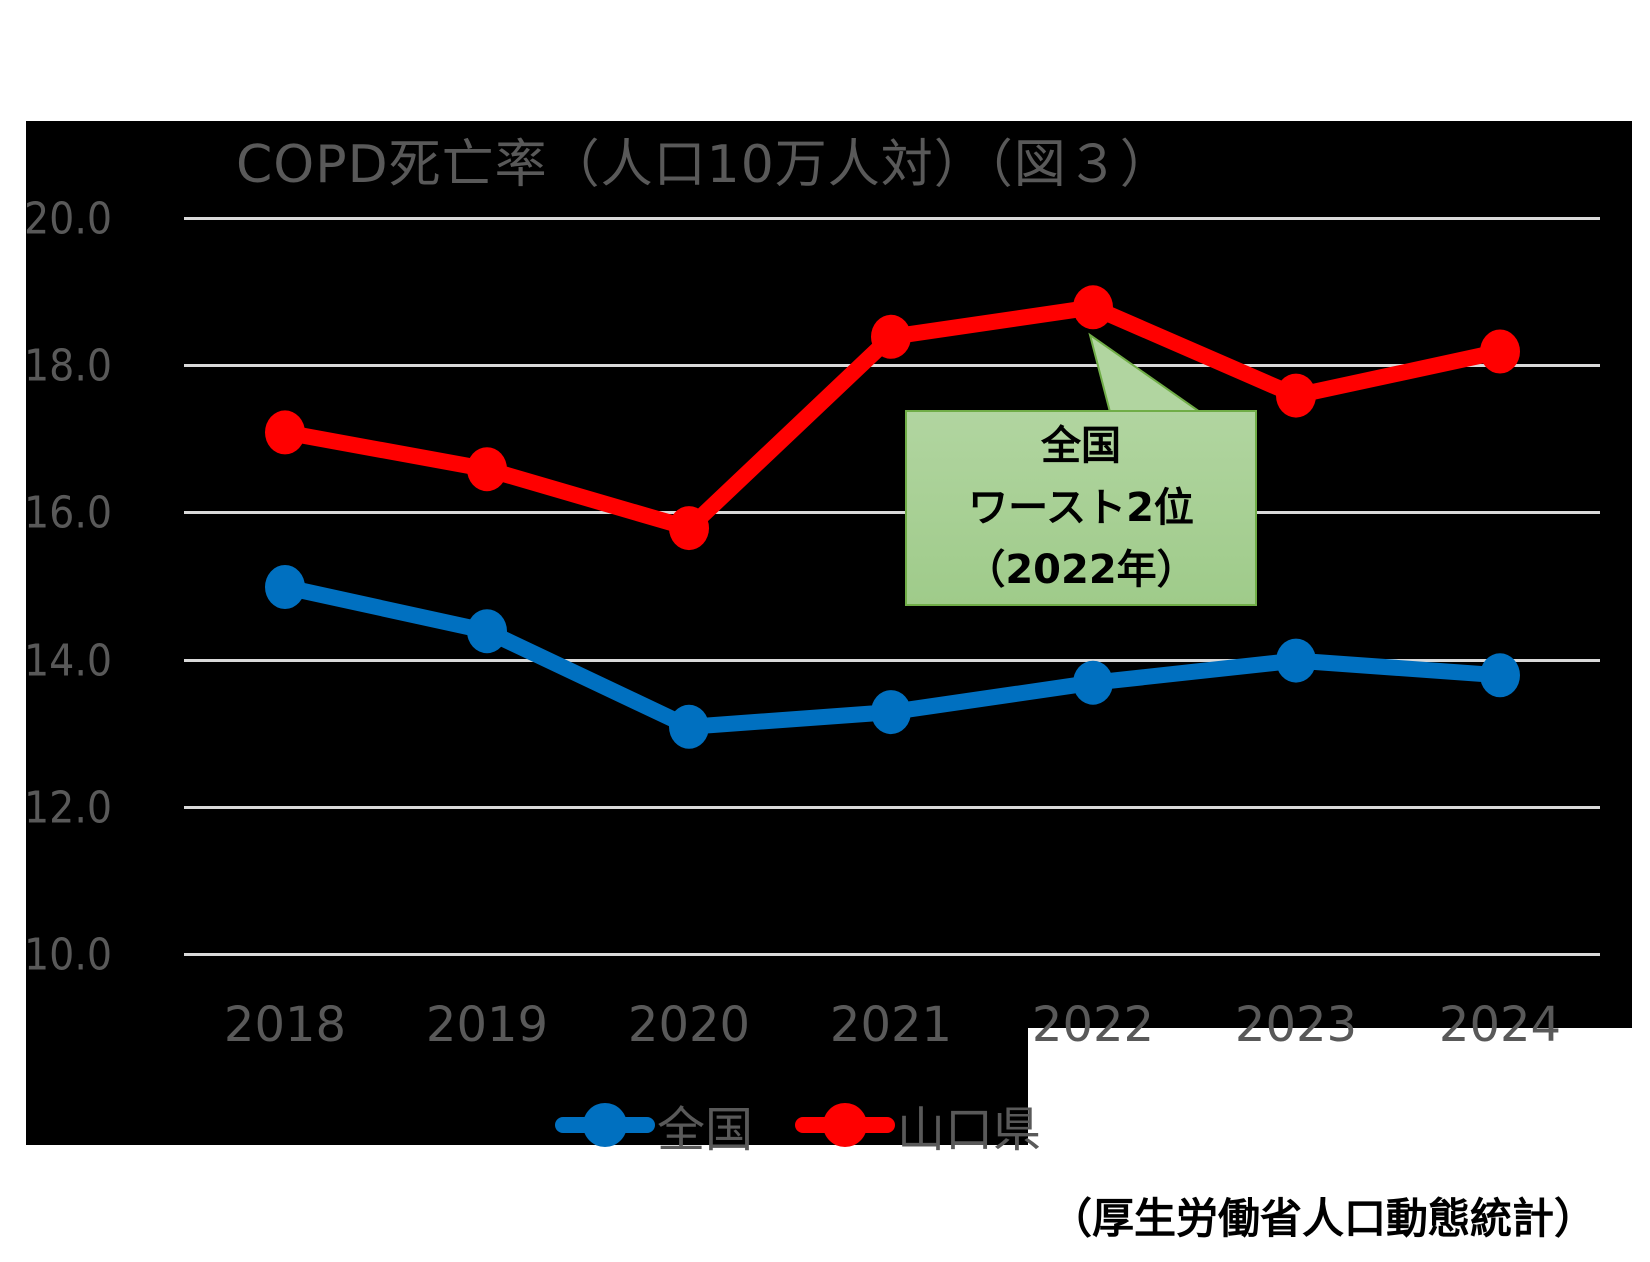 The width and height of the screenshot is (1650, 1262). What do you see at coordinates (68, 219) in the screenshot?
I see `y-tick-20: 20.0` at bounding box center [68, 219].